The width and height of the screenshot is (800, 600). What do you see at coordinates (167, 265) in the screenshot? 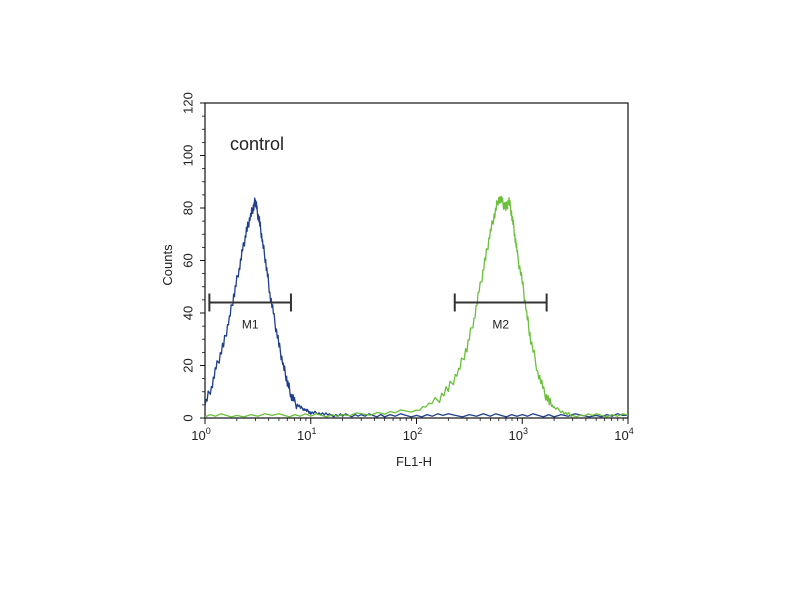
I see `y-axis-title: Counts` at bounding box center [167, 265].